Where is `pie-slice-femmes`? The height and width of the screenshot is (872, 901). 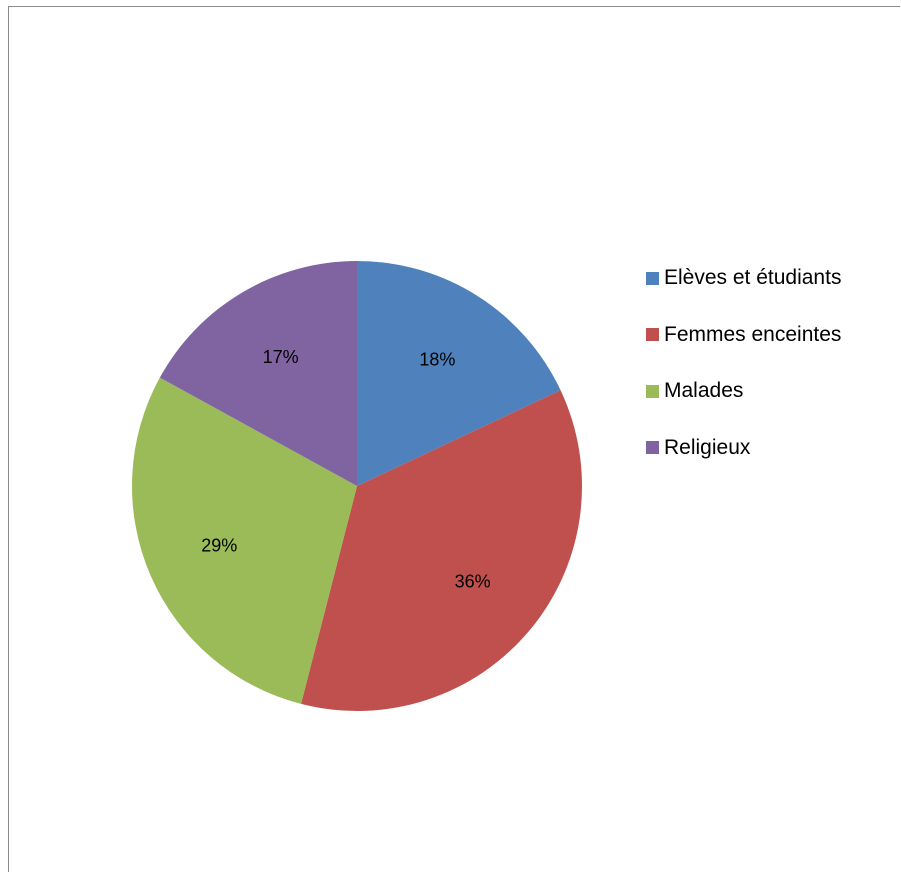 pie-slice-femmes is located at coordinates (442, 551).